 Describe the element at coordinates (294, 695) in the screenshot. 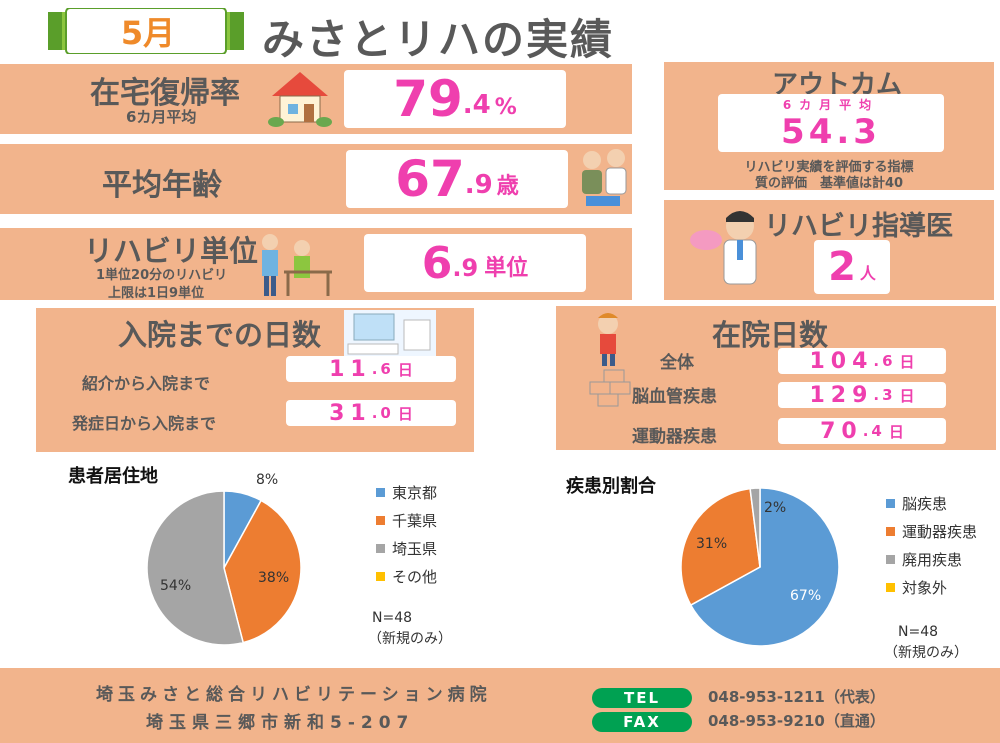

I see `hospital-name: 埼玉みさと総合リハビリテーション病院` at that location.